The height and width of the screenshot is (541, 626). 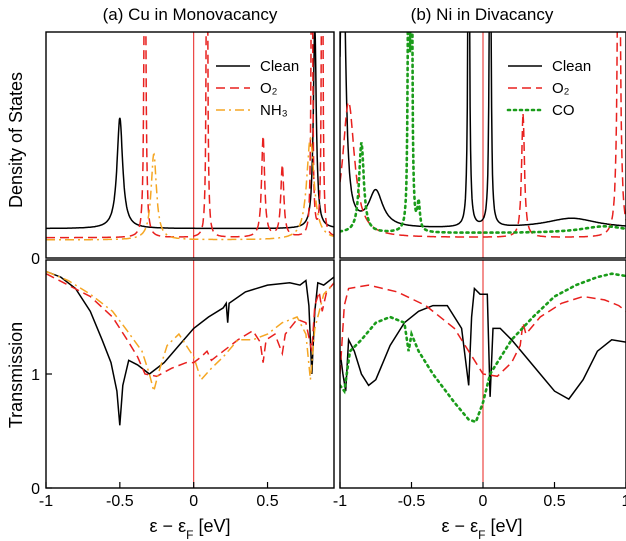 I want to click on x-tick-label: 1, so click(x=624, y=501).